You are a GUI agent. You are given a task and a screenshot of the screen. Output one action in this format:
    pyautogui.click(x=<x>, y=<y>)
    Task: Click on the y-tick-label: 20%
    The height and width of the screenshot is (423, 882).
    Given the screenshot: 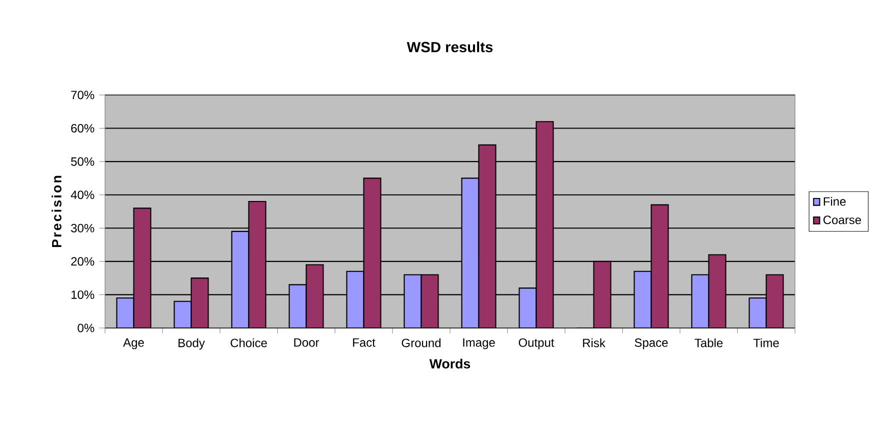 What is the action you would take?
    pyautogui.click(x=82, y=261)
    